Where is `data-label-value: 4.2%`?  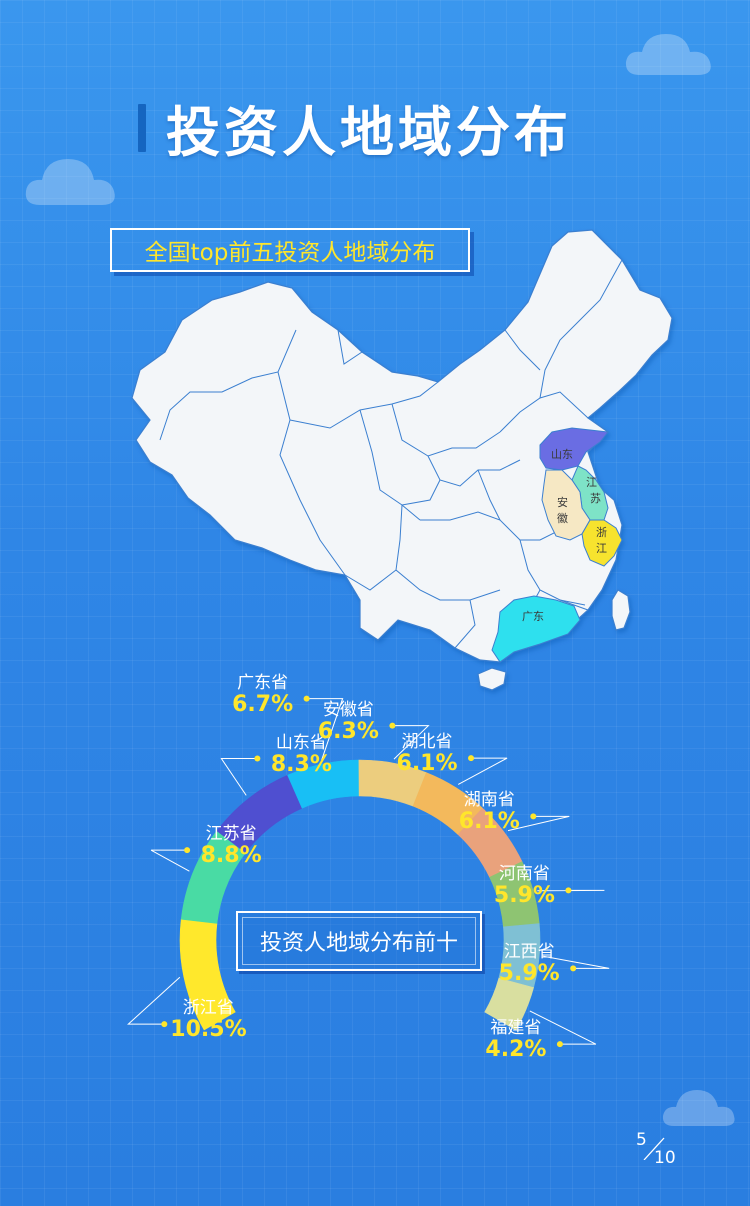 data-label-value: 4.2% is located at coordinates (516, 1050).